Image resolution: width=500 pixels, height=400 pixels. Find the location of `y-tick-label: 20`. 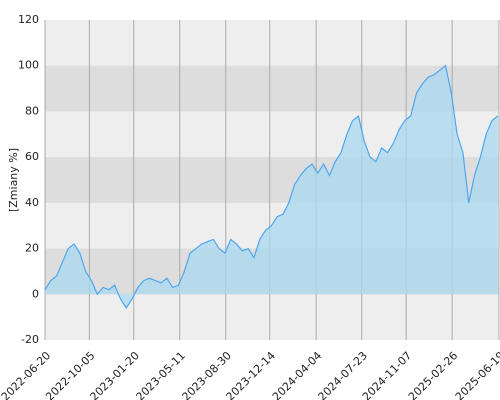

y-tick-label: 20 is located at coordinates (32, 248).